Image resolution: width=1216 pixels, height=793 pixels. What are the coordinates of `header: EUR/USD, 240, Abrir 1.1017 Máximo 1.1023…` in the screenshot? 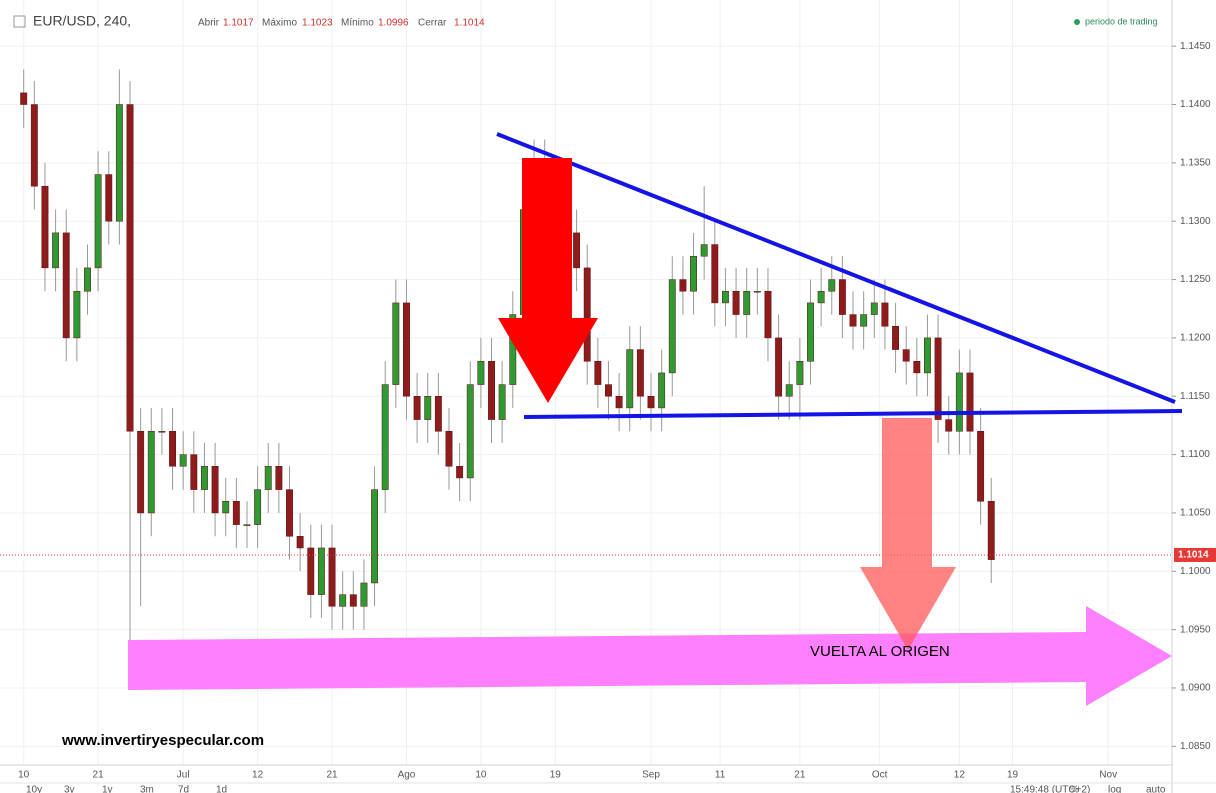 It's located at (585, 21).